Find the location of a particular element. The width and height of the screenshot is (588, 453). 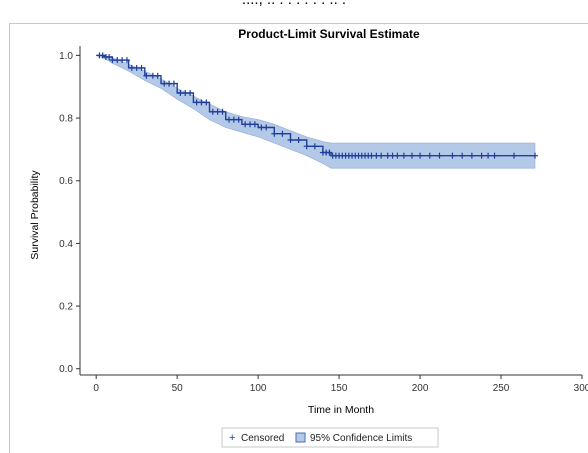

legend: + Censored 95% Confidence Limits is located at coordinates (330, 437).